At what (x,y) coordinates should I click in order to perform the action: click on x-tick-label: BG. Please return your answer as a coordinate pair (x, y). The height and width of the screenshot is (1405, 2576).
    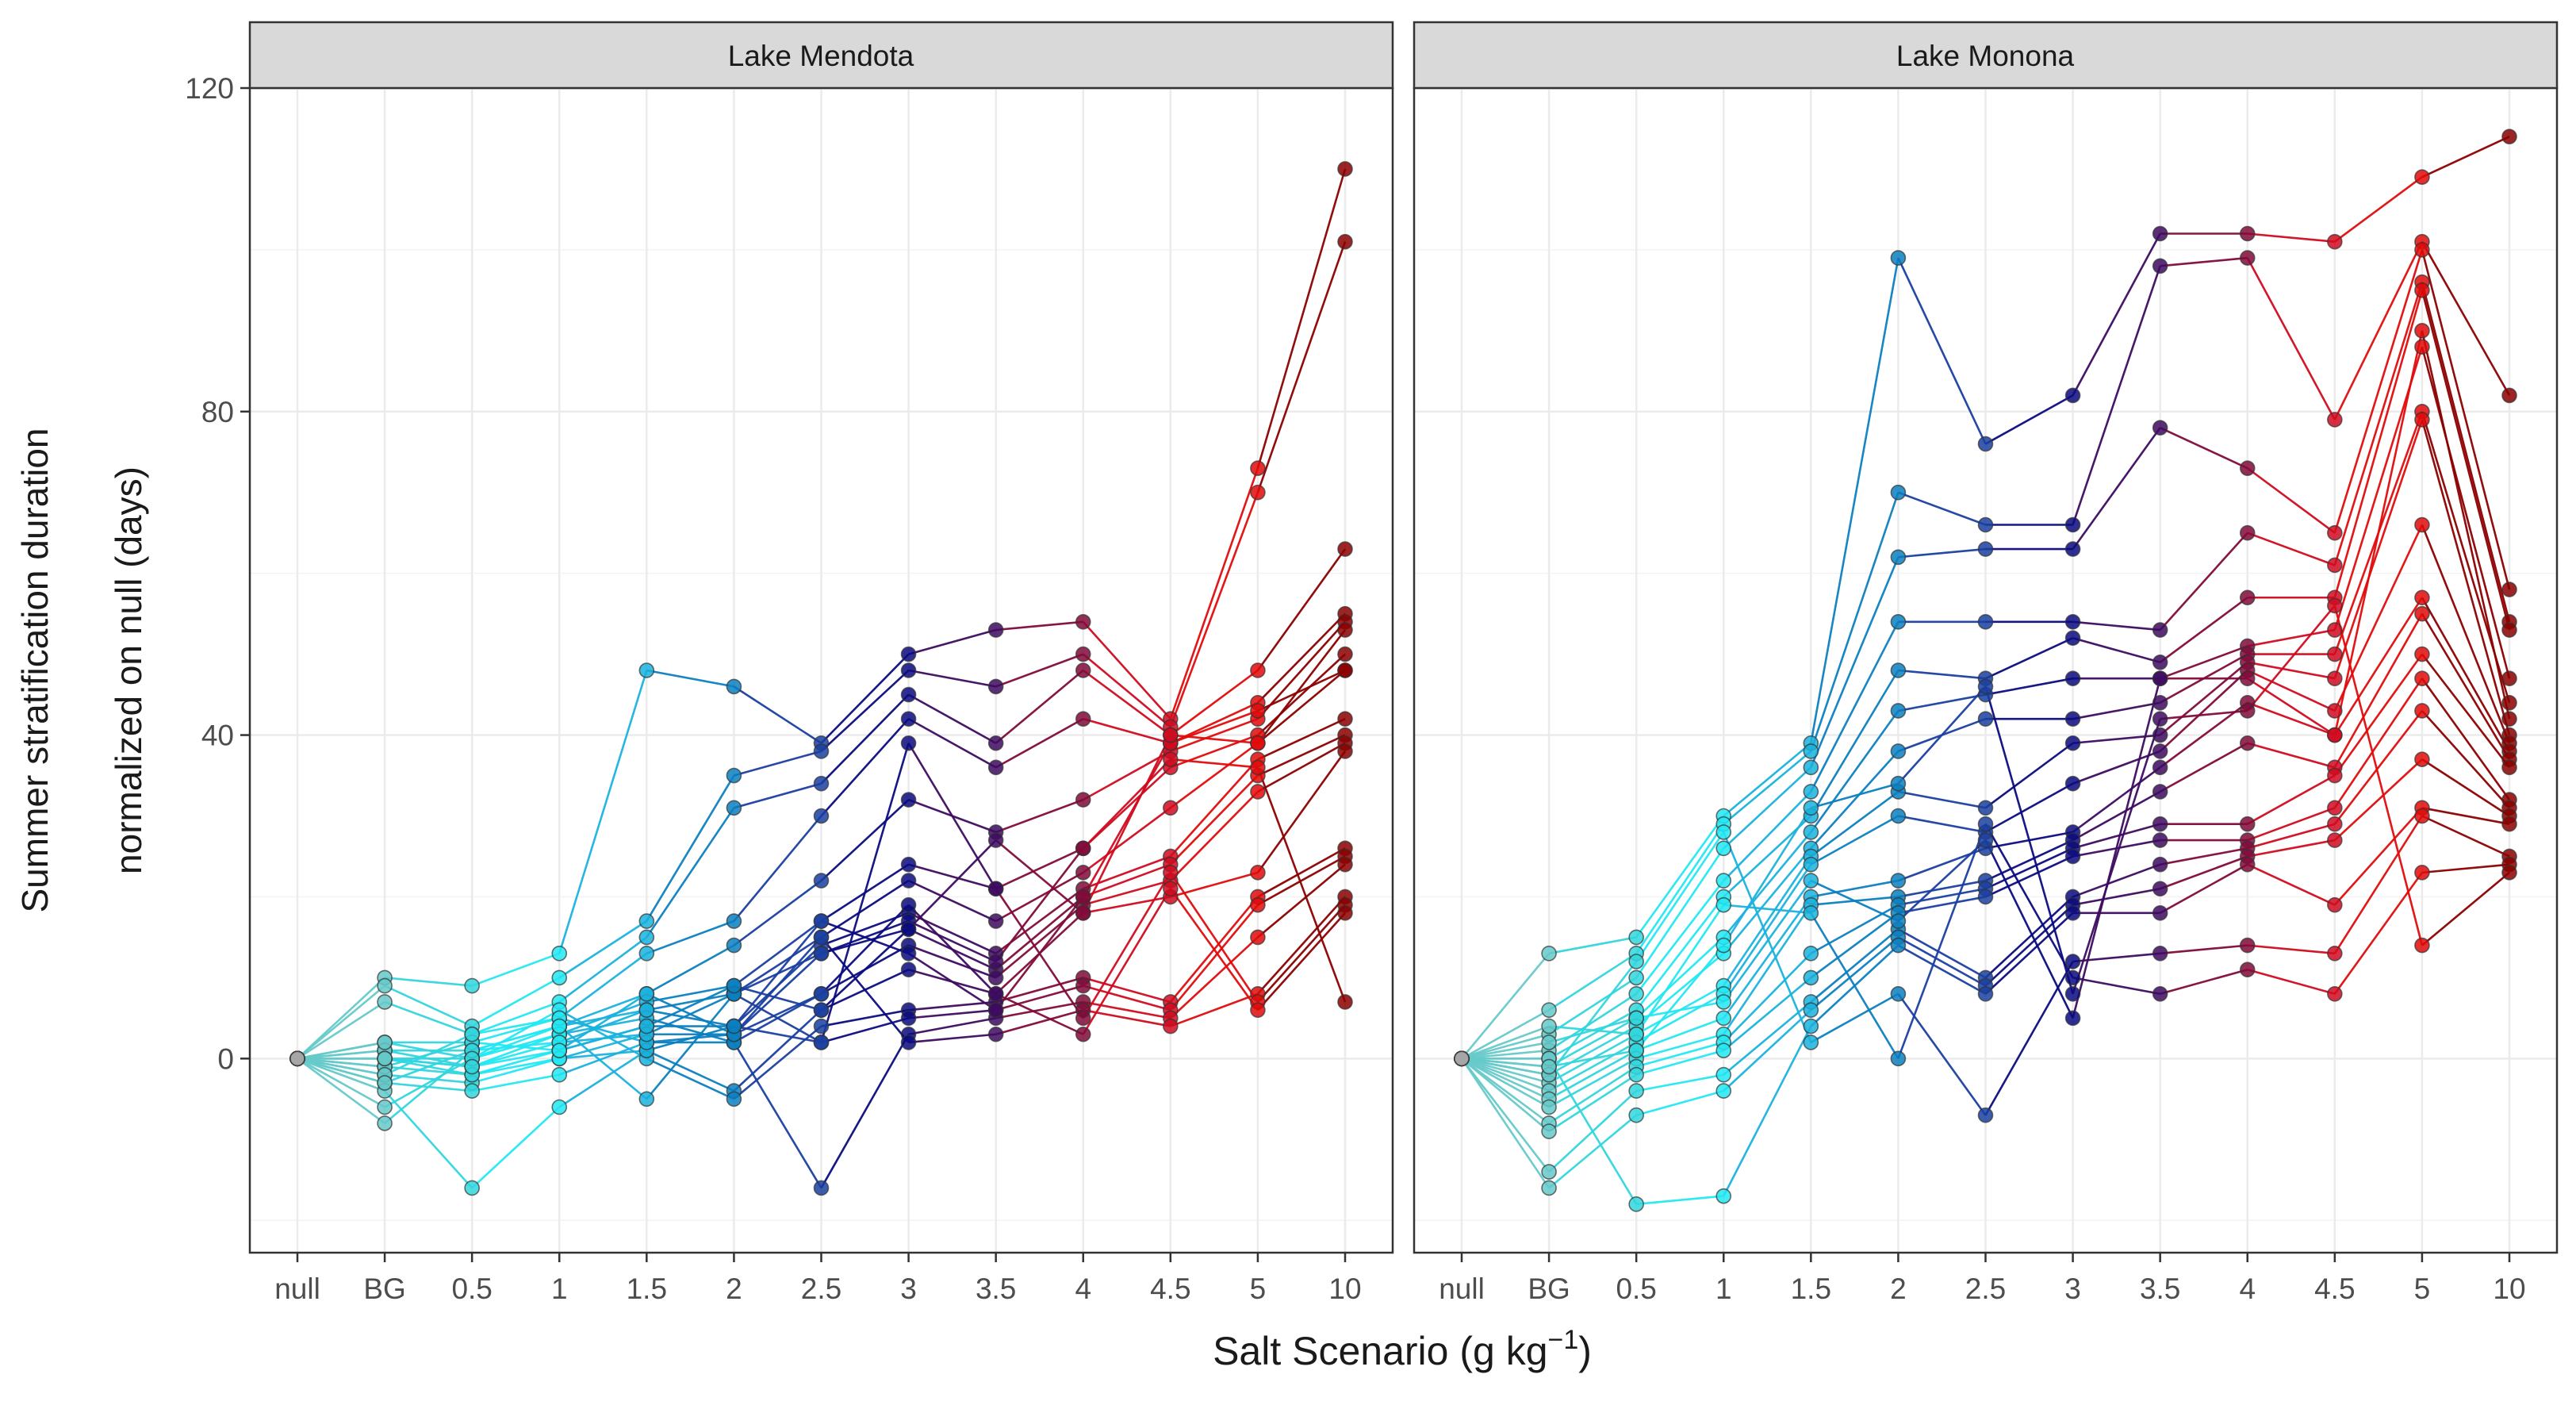
    Looking at the image, I should click on (1549, 1289).